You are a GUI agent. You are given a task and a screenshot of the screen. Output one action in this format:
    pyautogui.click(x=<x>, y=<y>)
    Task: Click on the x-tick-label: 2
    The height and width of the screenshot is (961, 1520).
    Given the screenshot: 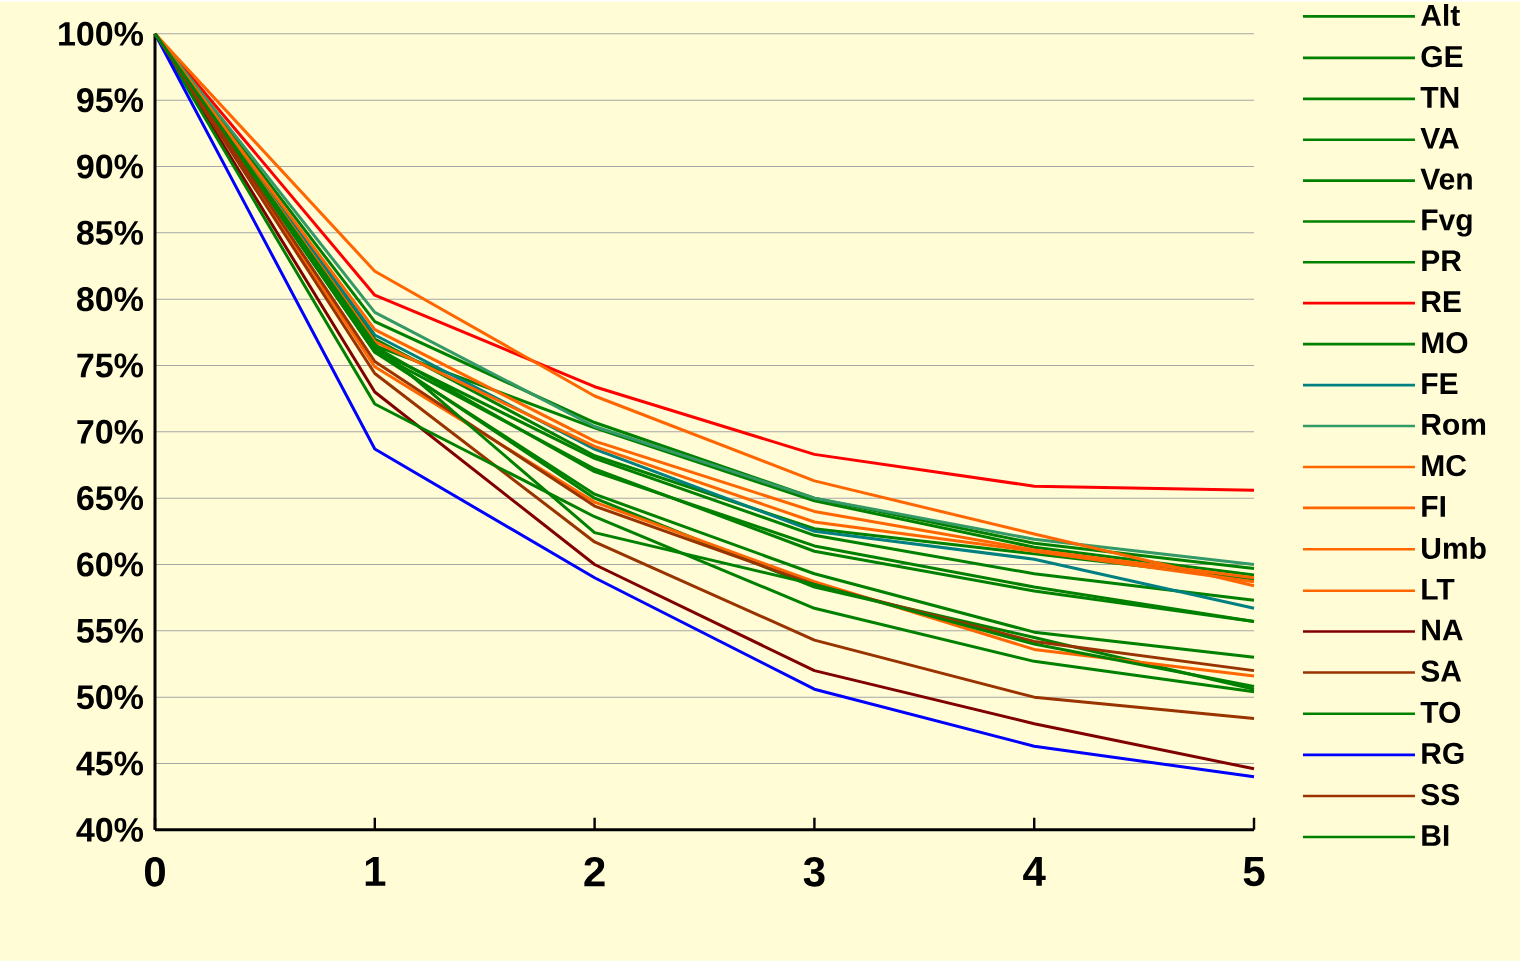 What is the action you would take?
    pyautogui.click(x=594, y=871)
    